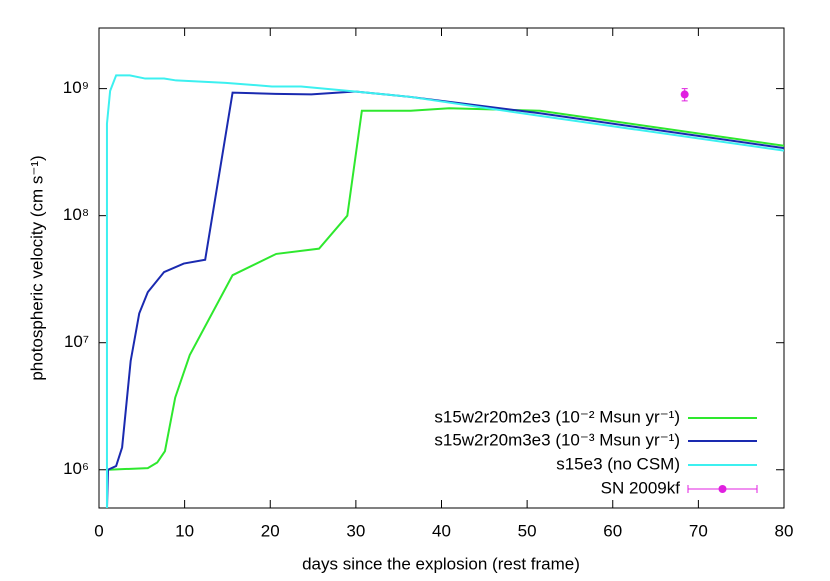  What do you see at coordinates (784, 530) in the screenshot?
I see `x-tick-label: 80` at bounding box center [784, 530].